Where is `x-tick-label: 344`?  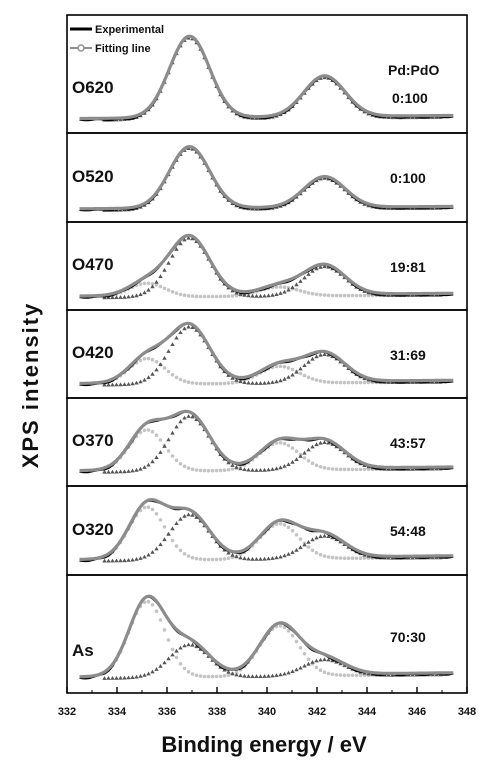 x-tick-label: 344 is located at coordinates (367, 712).